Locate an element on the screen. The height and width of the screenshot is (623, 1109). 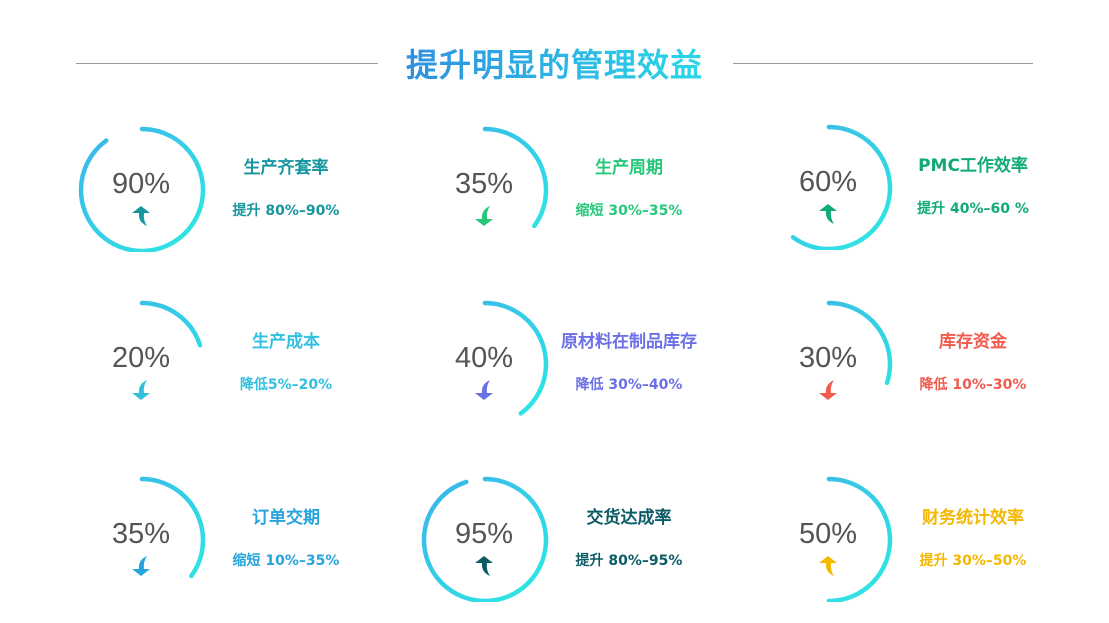
metric-detail: 降低 10%–30% is located at coordinates (973, 385).